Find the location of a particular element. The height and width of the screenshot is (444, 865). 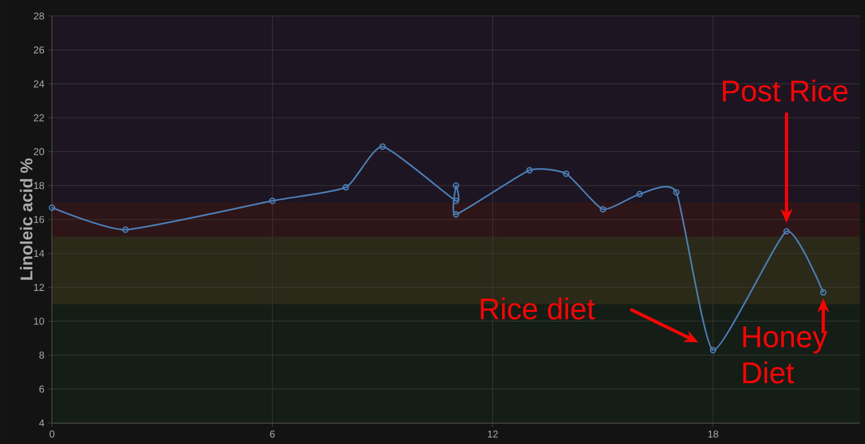

x-tick-label: 0 is located at coordinates (52, 434).